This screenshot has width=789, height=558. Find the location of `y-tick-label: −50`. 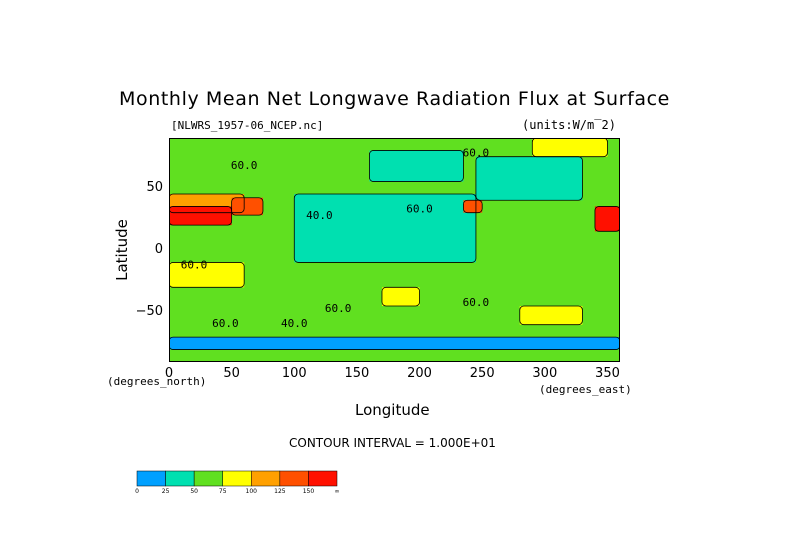

y-tick-label: −50 is located at coordinates (149, 312).